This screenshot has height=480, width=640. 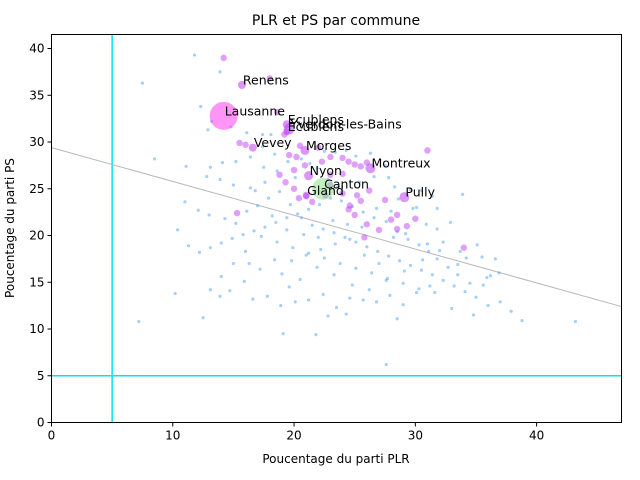 What do you see at coordinates (329, 145) in the screenshot?
I see `point-label-morges: Morges` at bounding box center [329, 145].